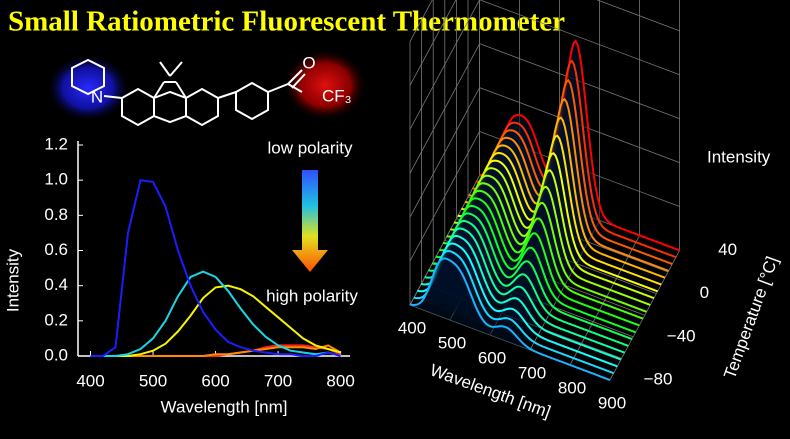 This screenshot has height=439, width=790. Describe the element at coordinates (56, 214) in the screenshot. I see `y-tick-label: 0.8` at that location.